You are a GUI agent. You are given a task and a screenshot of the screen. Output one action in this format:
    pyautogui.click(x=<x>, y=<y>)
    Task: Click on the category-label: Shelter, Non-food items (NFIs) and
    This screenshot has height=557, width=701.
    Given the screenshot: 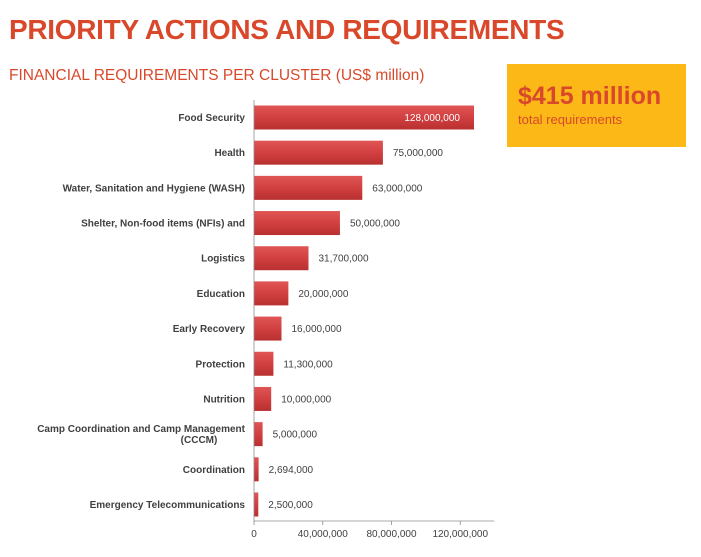 What is the action you would take?
    pyautogui.click(x=163, y=224)
    